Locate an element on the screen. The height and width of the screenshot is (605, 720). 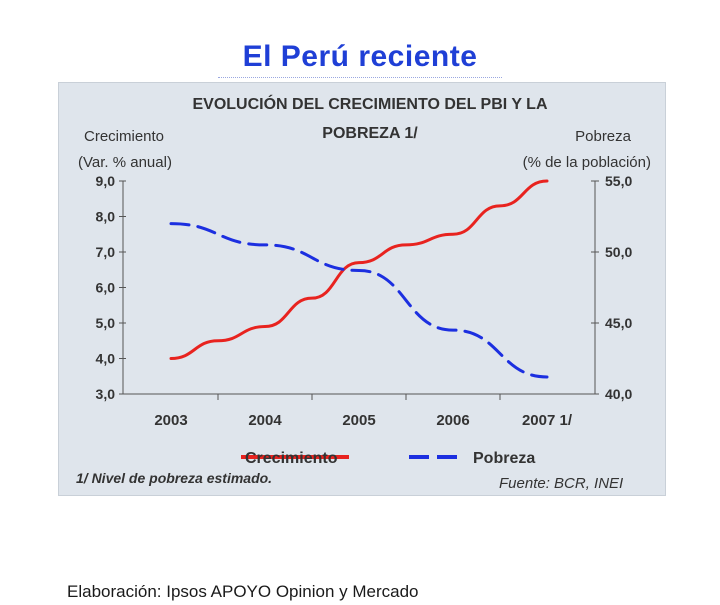
left-axis-label-line2: (Var. % anual) is located at coordinates (125, 162).